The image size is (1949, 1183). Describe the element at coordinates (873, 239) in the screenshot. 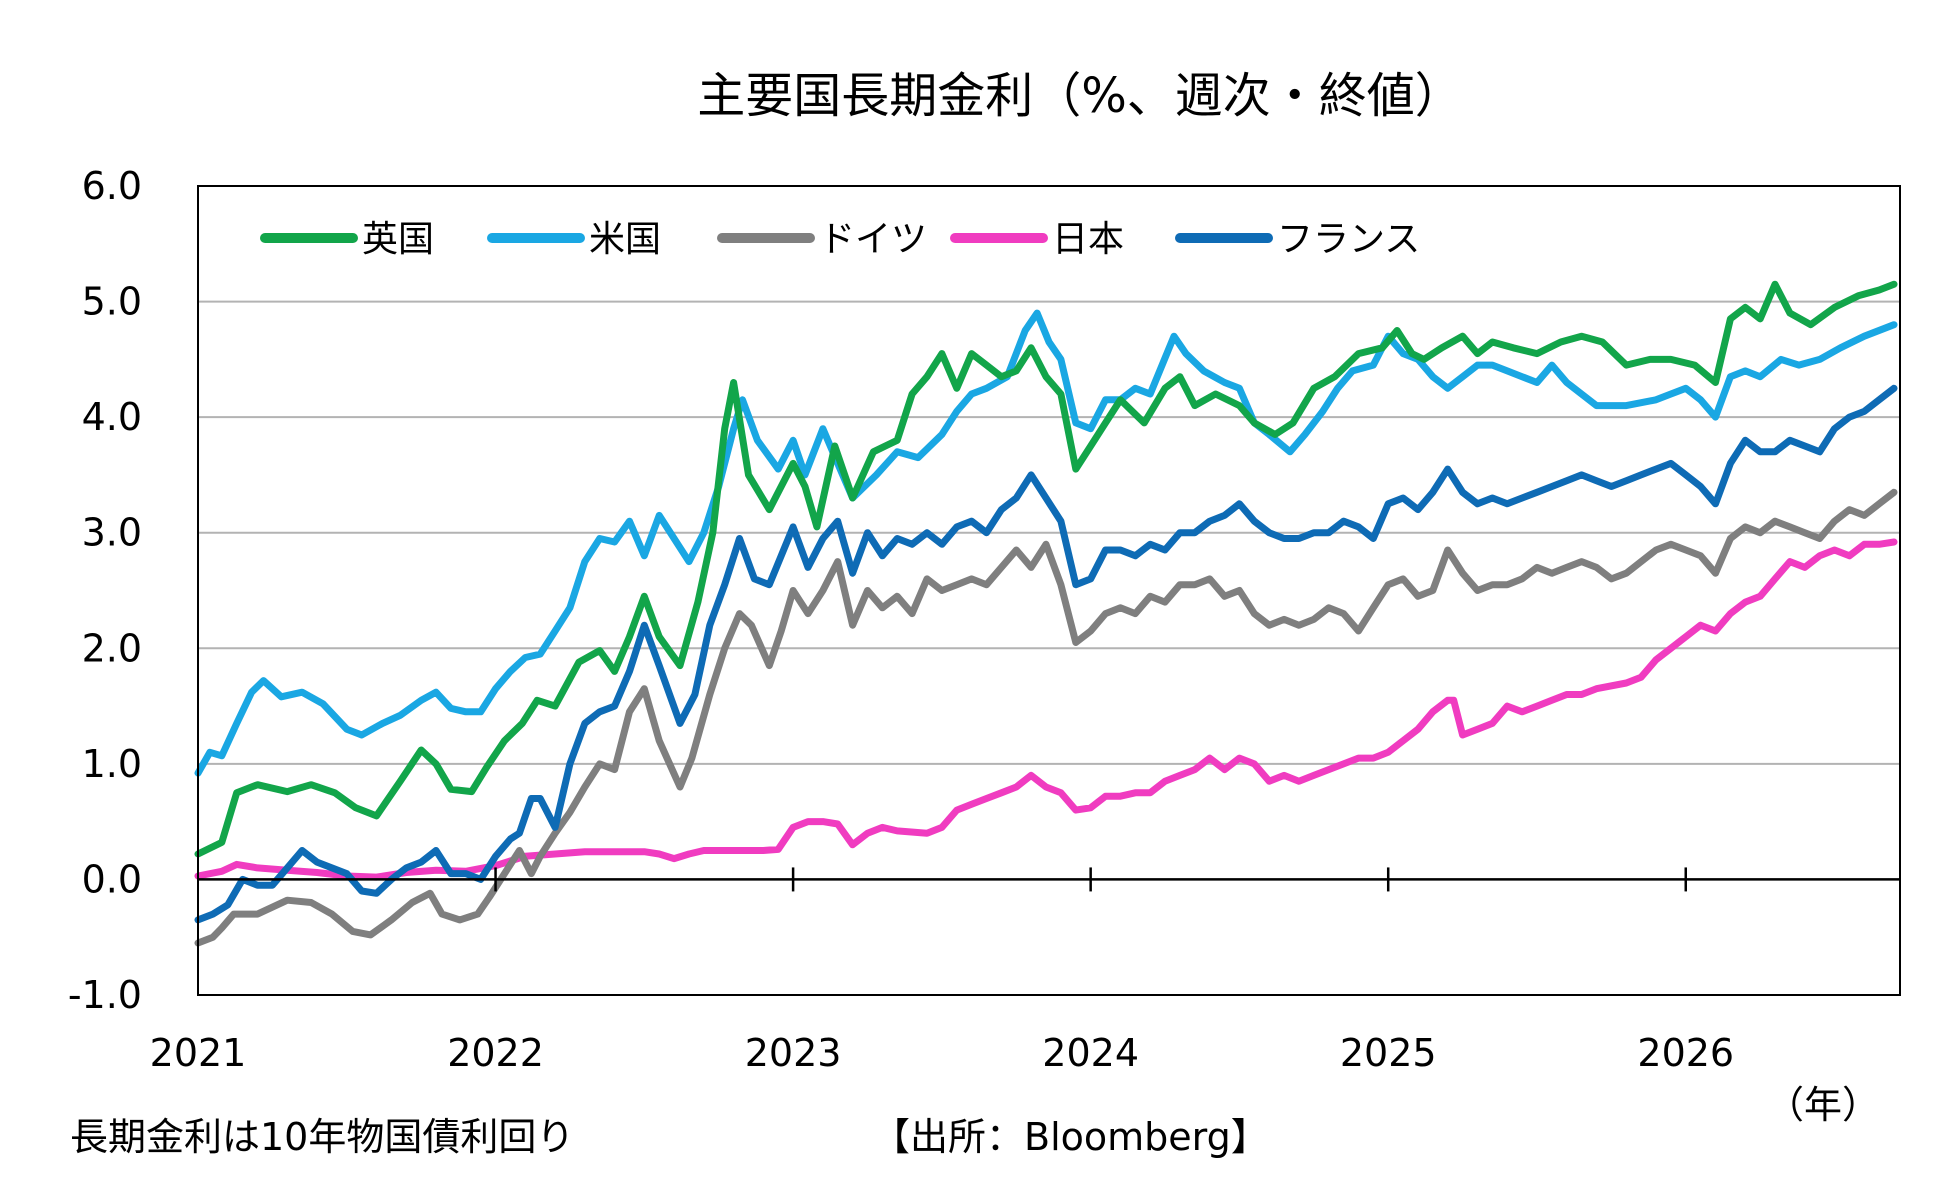

I see `legend-label: ドイツ` at that location.